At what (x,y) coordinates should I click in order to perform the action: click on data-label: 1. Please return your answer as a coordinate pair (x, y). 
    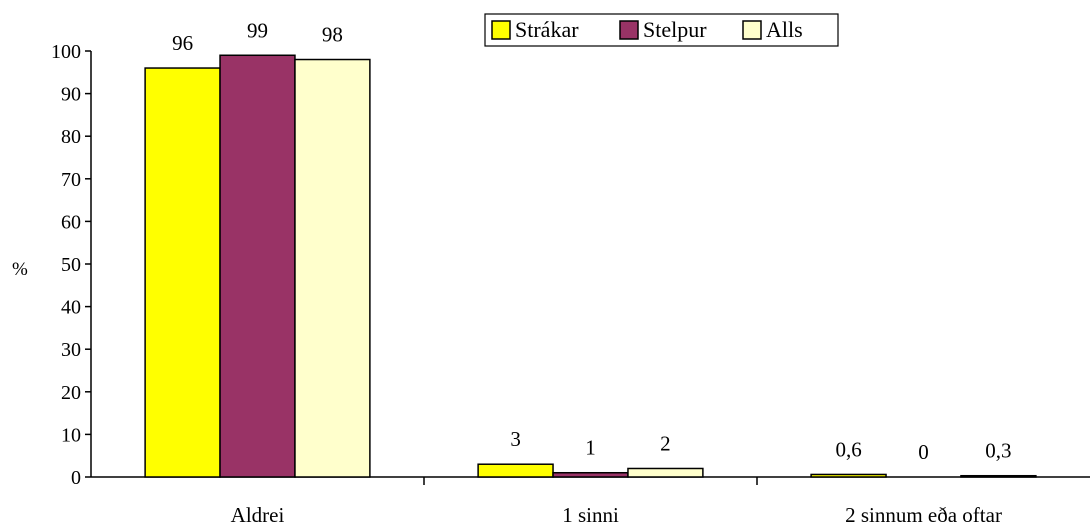
    Looking at the image, I should click on (590, 448).